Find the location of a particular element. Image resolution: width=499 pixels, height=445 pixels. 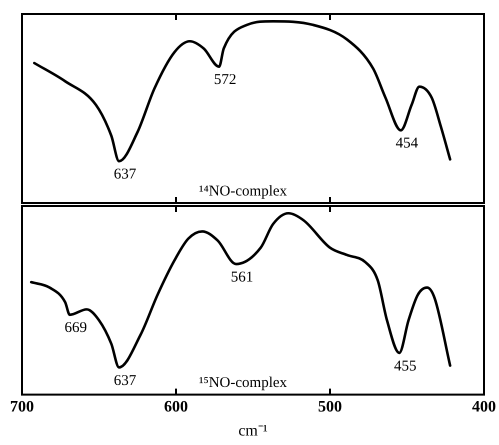

annotation: 455 is located at coordinates (405, 366).